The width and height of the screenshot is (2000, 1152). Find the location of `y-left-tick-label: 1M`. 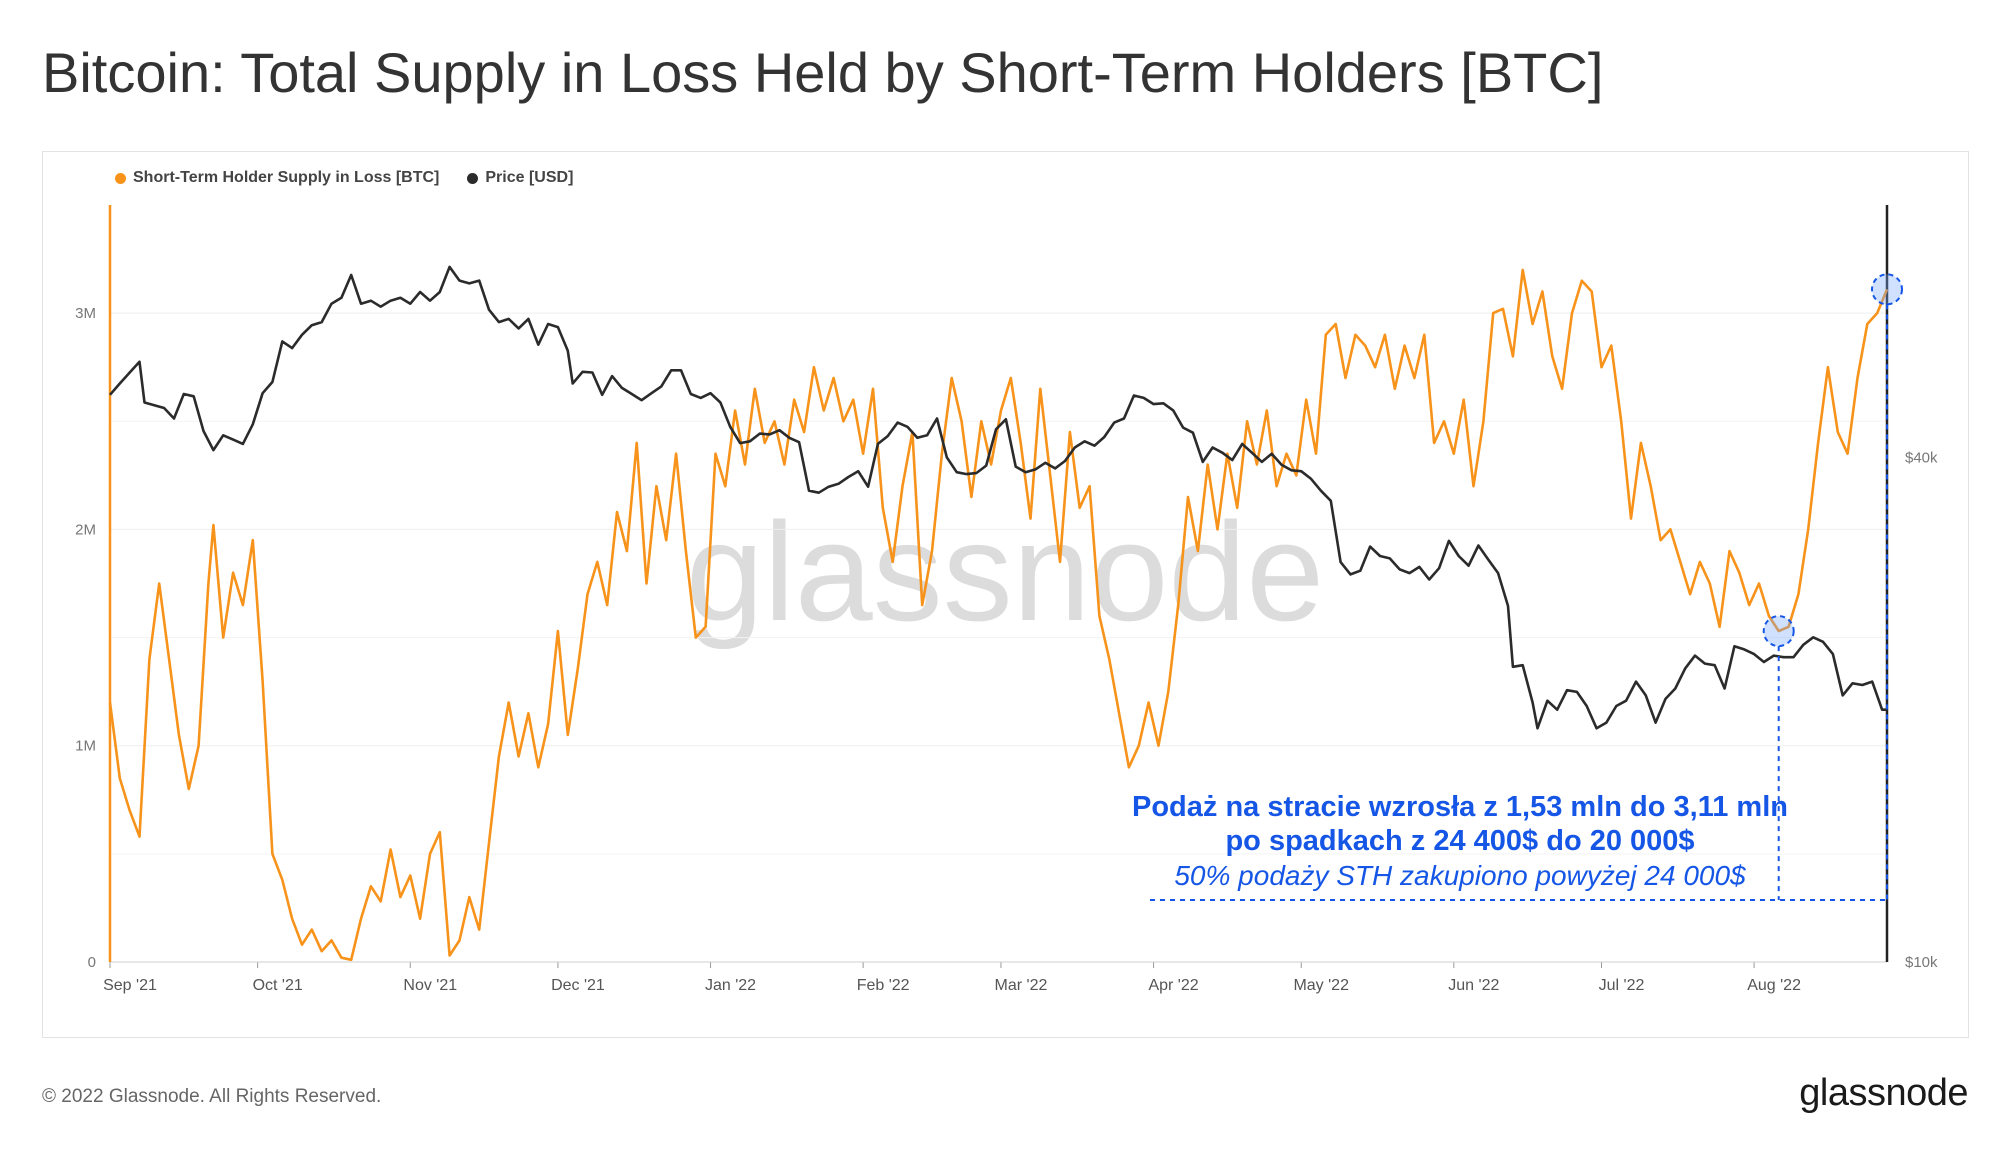

y-left-tick-label: 1M is located at coordinates (85, 746).